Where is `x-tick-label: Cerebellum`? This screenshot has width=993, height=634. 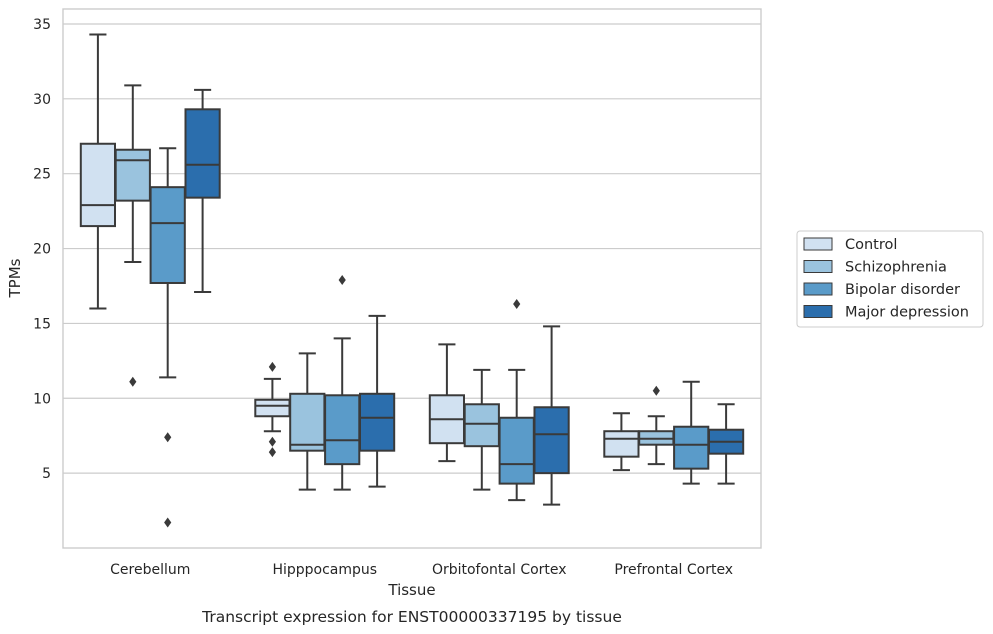
x-tick-label: Cerebellum is located at coordinates (150, 570).